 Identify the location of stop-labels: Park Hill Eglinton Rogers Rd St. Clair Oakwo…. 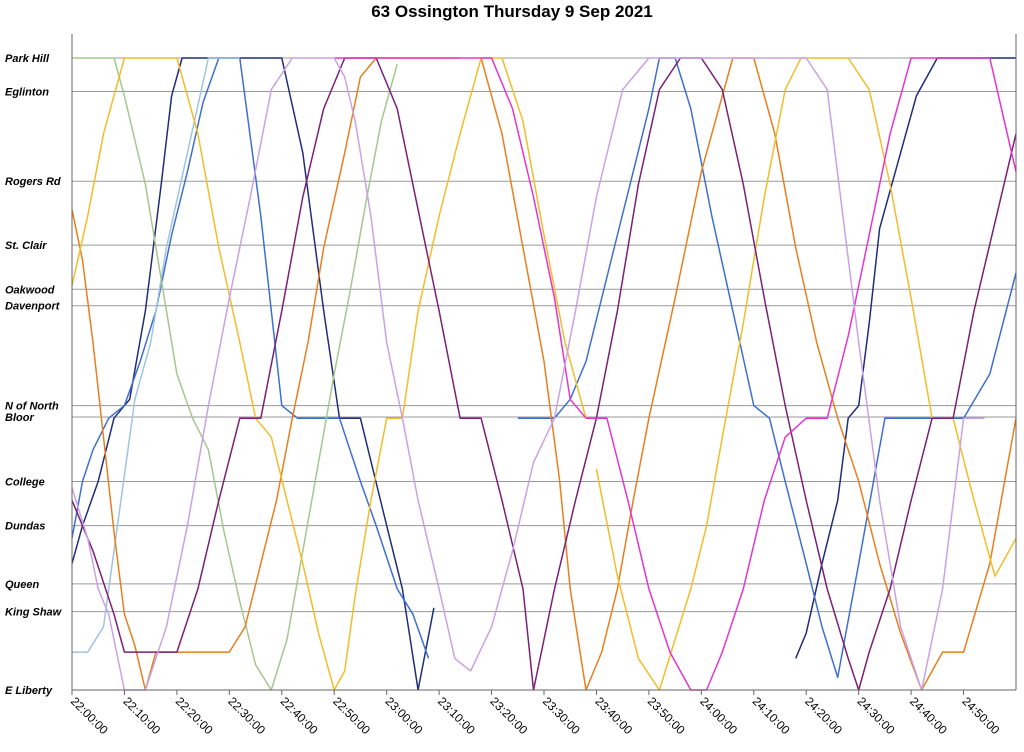
(34, 375).